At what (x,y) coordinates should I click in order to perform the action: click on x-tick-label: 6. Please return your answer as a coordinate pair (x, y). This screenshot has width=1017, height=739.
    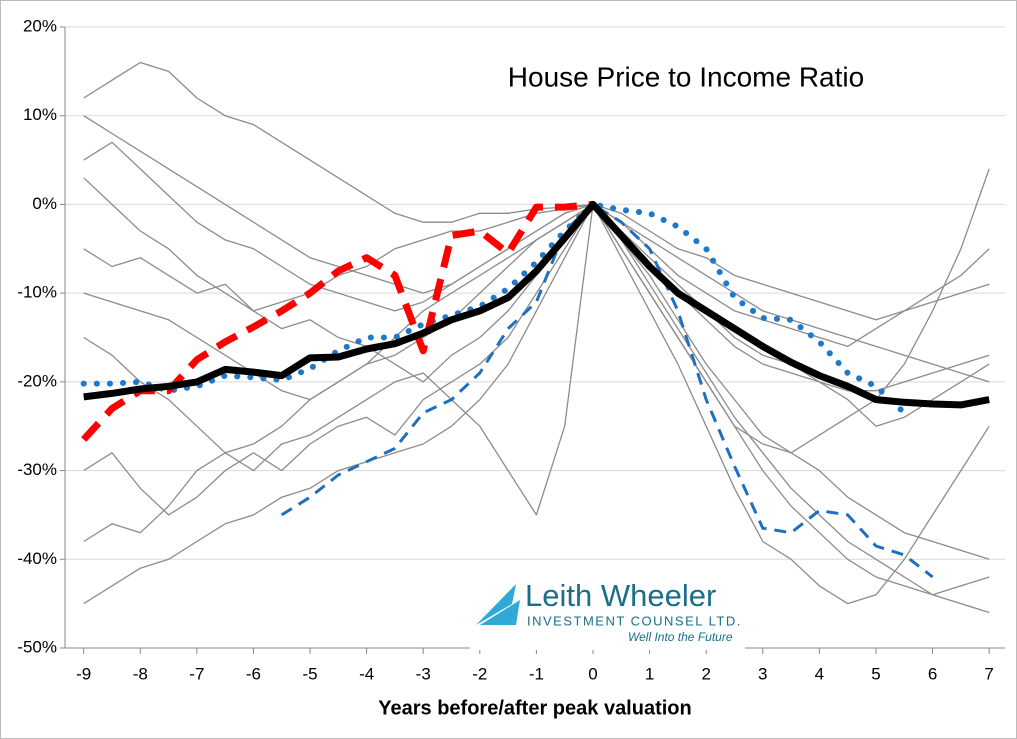
    Looking at the image, I should click on (932, 673).